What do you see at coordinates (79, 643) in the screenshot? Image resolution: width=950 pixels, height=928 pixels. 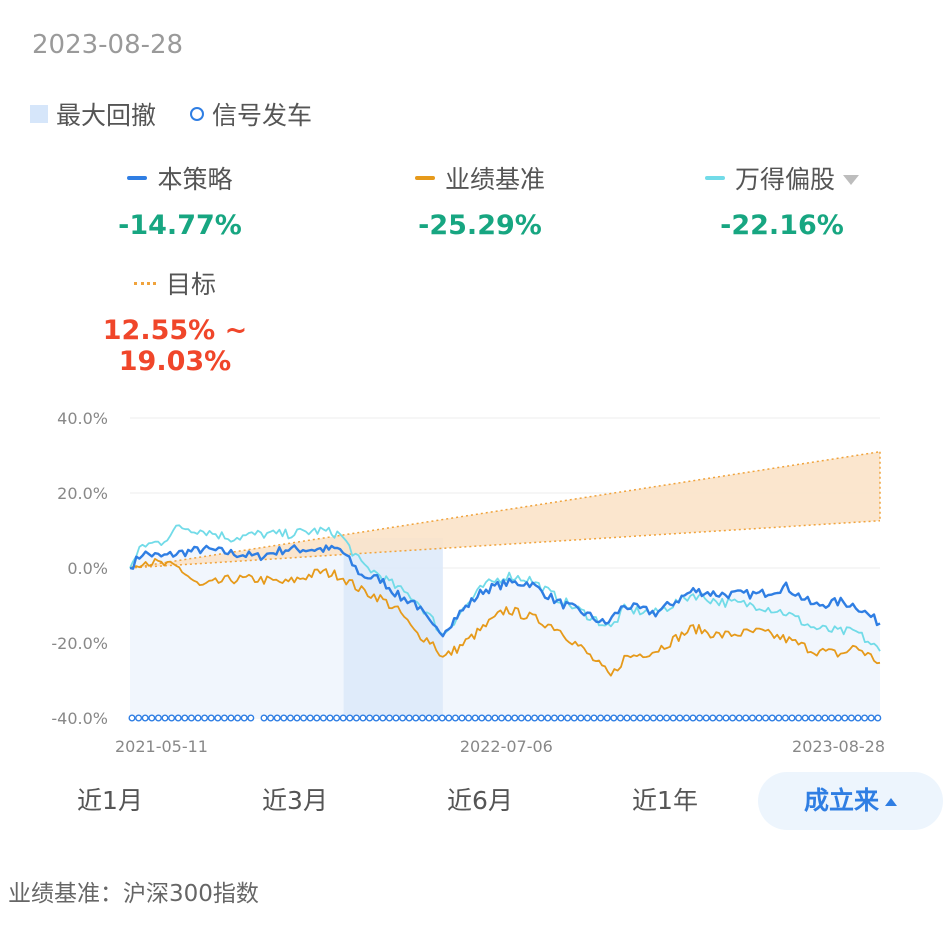 I see `y-tick-label: -20.0%` at bounding box center [79, 643].